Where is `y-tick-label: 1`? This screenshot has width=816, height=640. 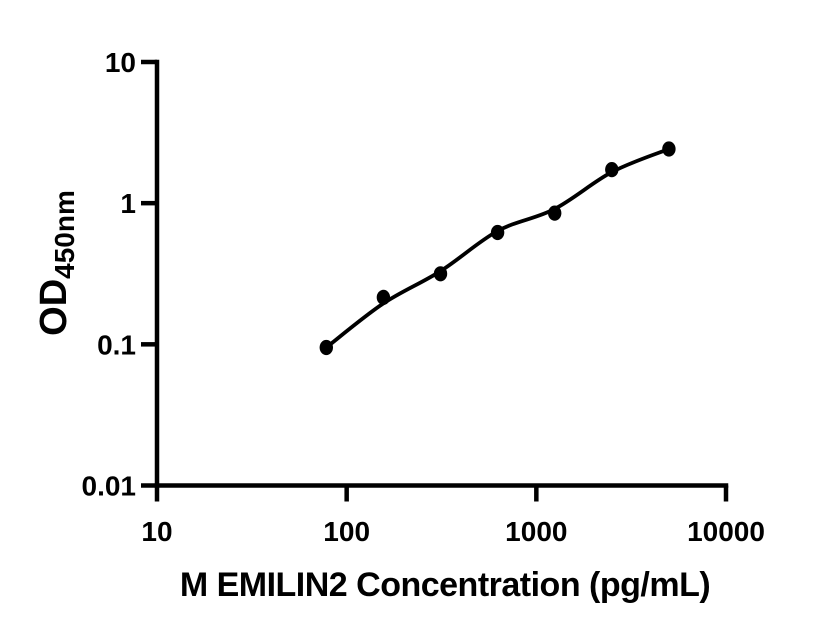
y-tick-label: 1 is located at coordinates (128, 203).